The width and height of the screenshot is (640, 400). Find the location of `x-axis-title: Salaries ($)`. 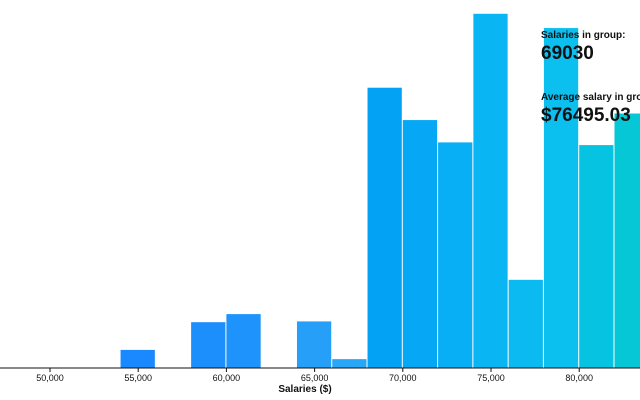

x-axis-title: Salaries ($) is located at coordinates (304, 389).